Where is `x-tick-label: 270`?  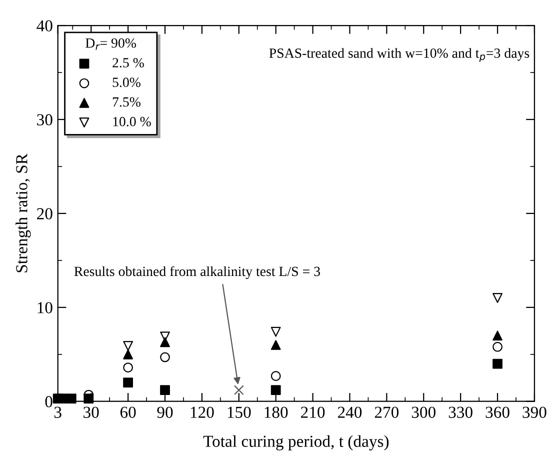 x-tick-label: 270 is located at coordinates (386, 412).